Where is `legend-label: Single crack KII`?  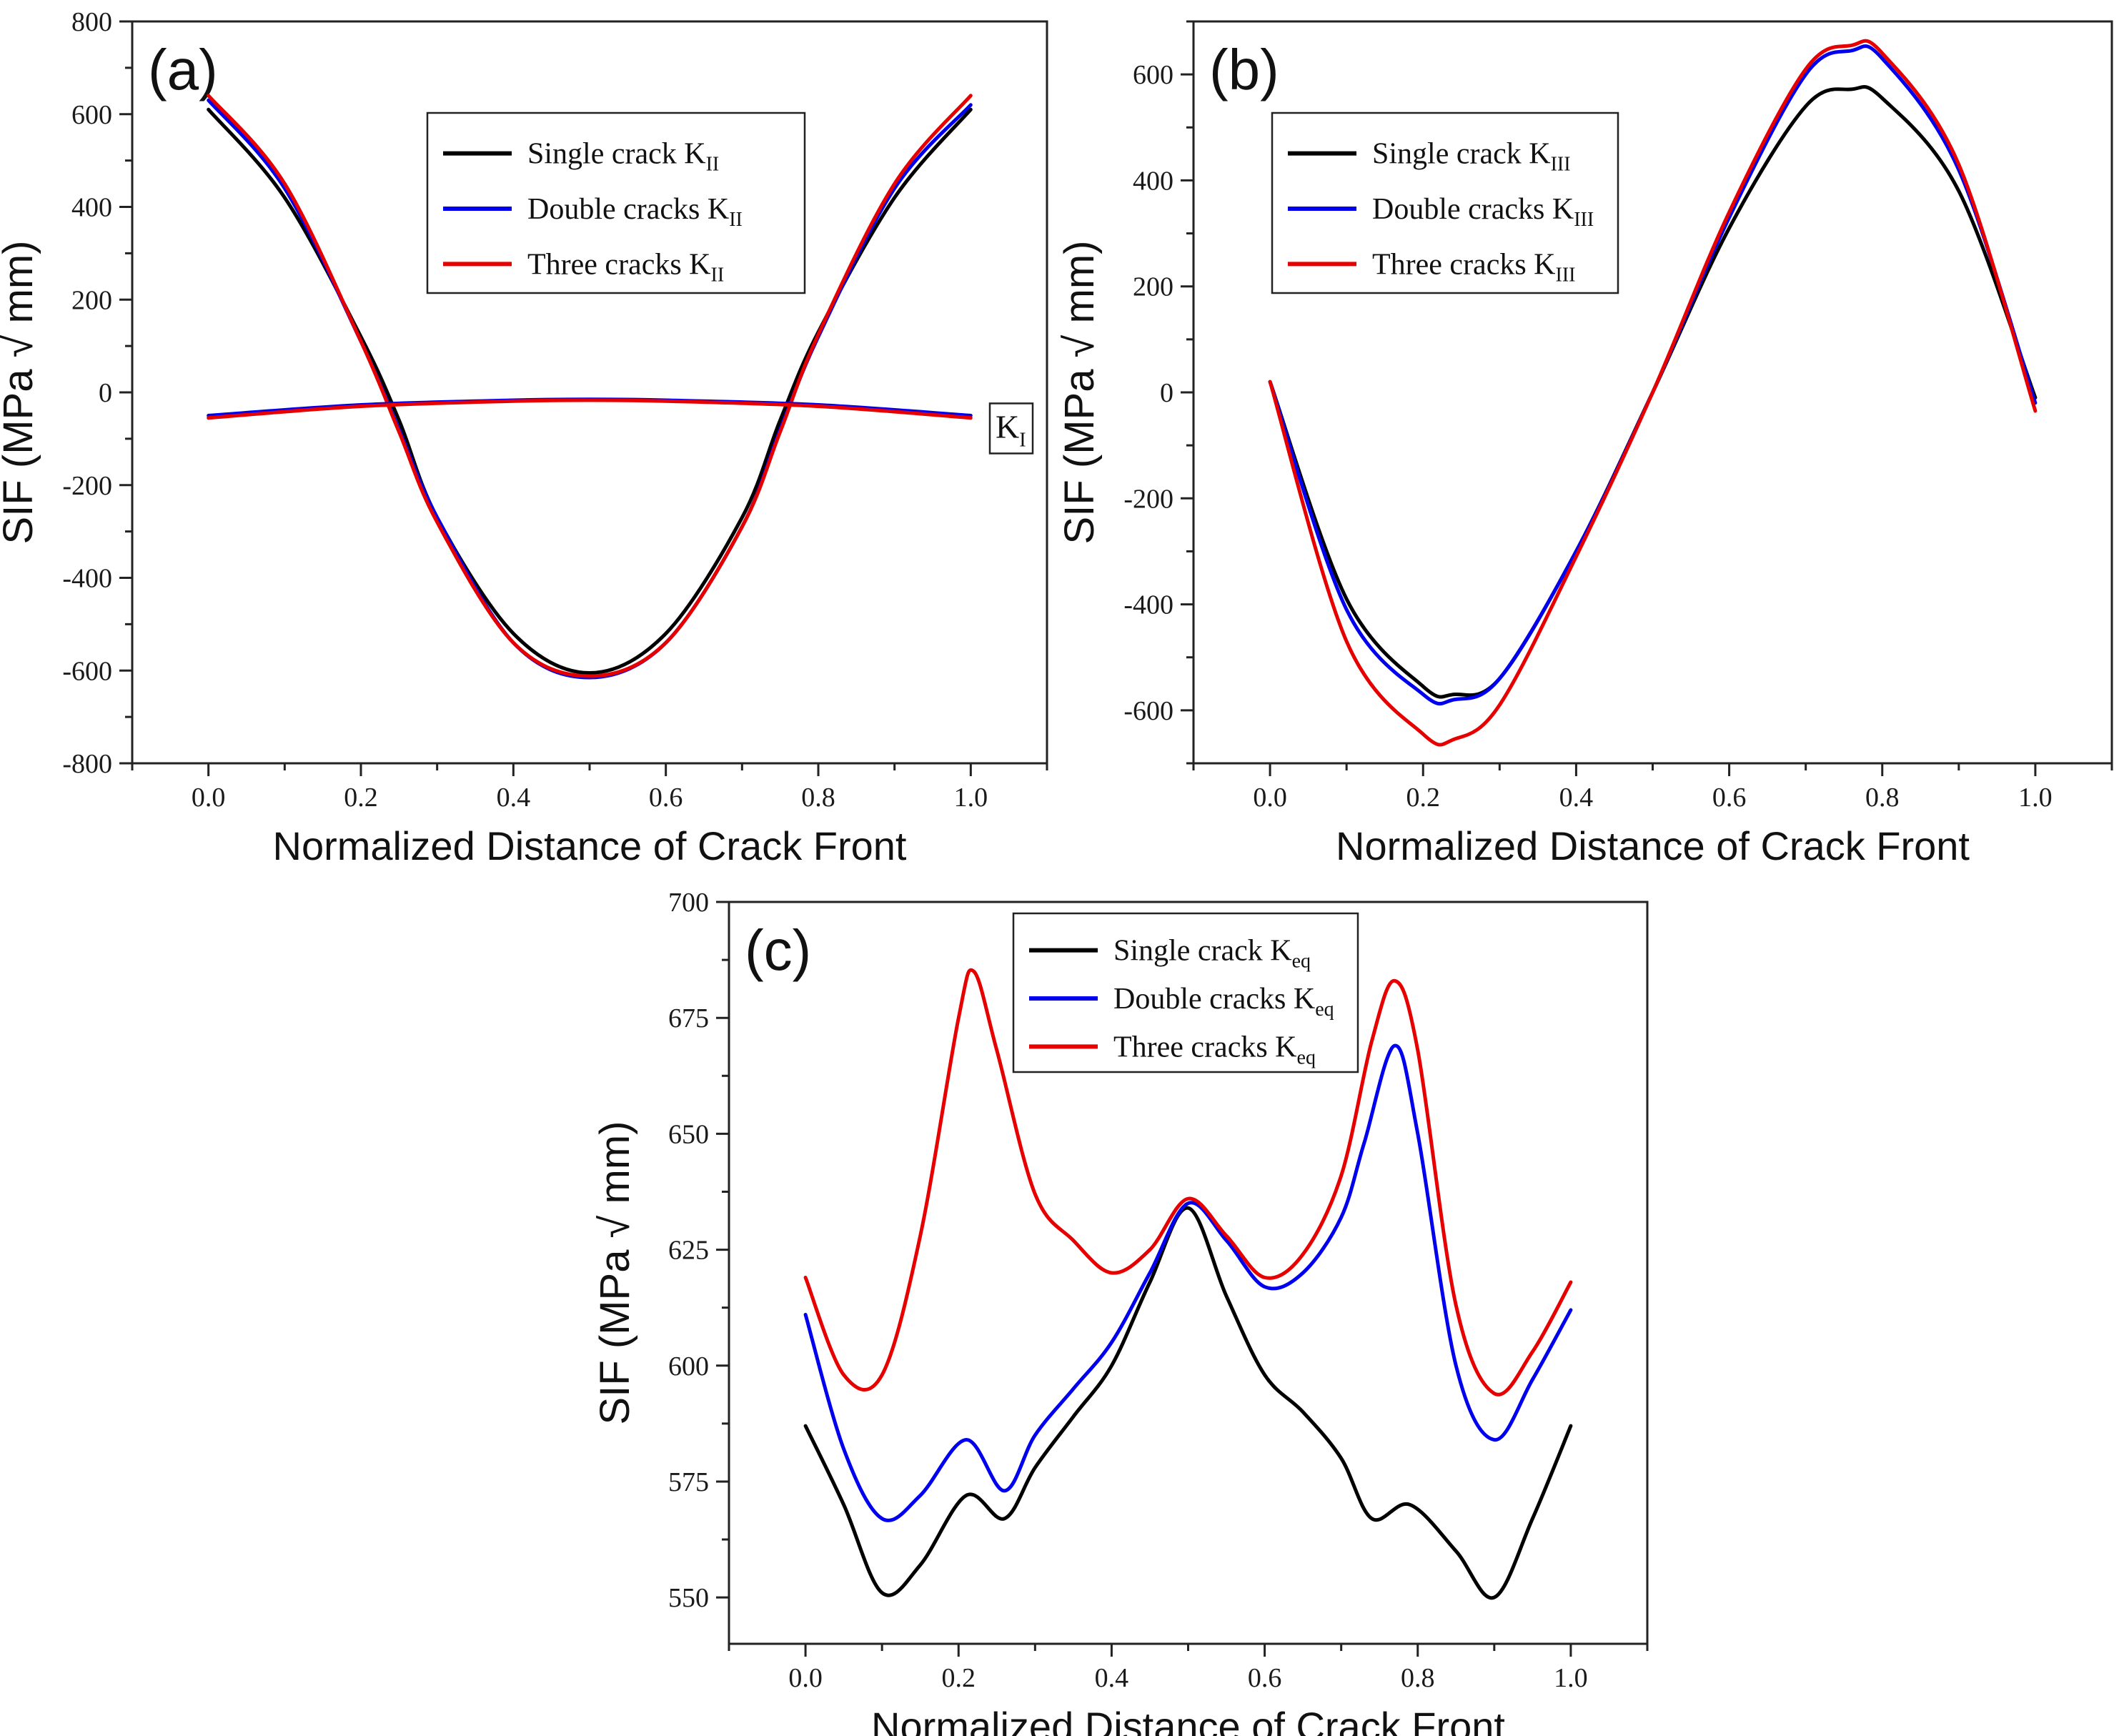 legend-label: Single crack KII is located at coordinates (623, 157).